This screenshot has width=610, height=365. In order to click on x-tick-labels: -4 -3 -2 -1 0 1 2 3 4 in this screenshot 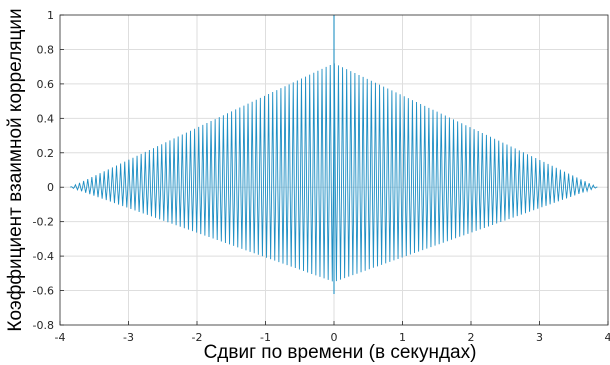, I will do `click(332, 332)`.